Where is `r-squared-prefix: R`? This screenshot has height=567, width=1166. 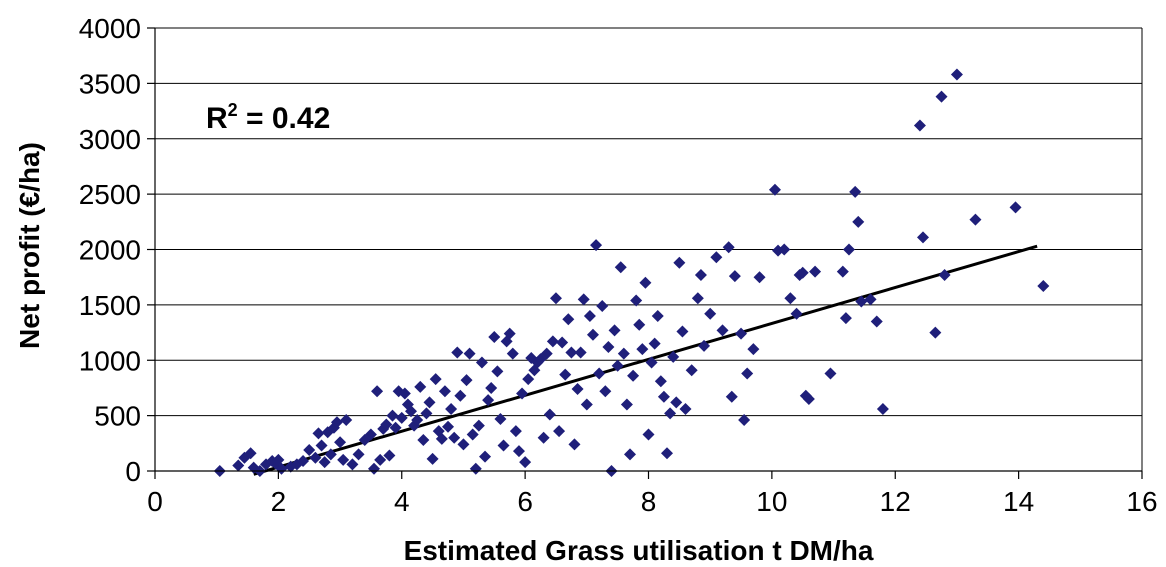
r-squared-prefix: R is located at coordinates (217, 118).